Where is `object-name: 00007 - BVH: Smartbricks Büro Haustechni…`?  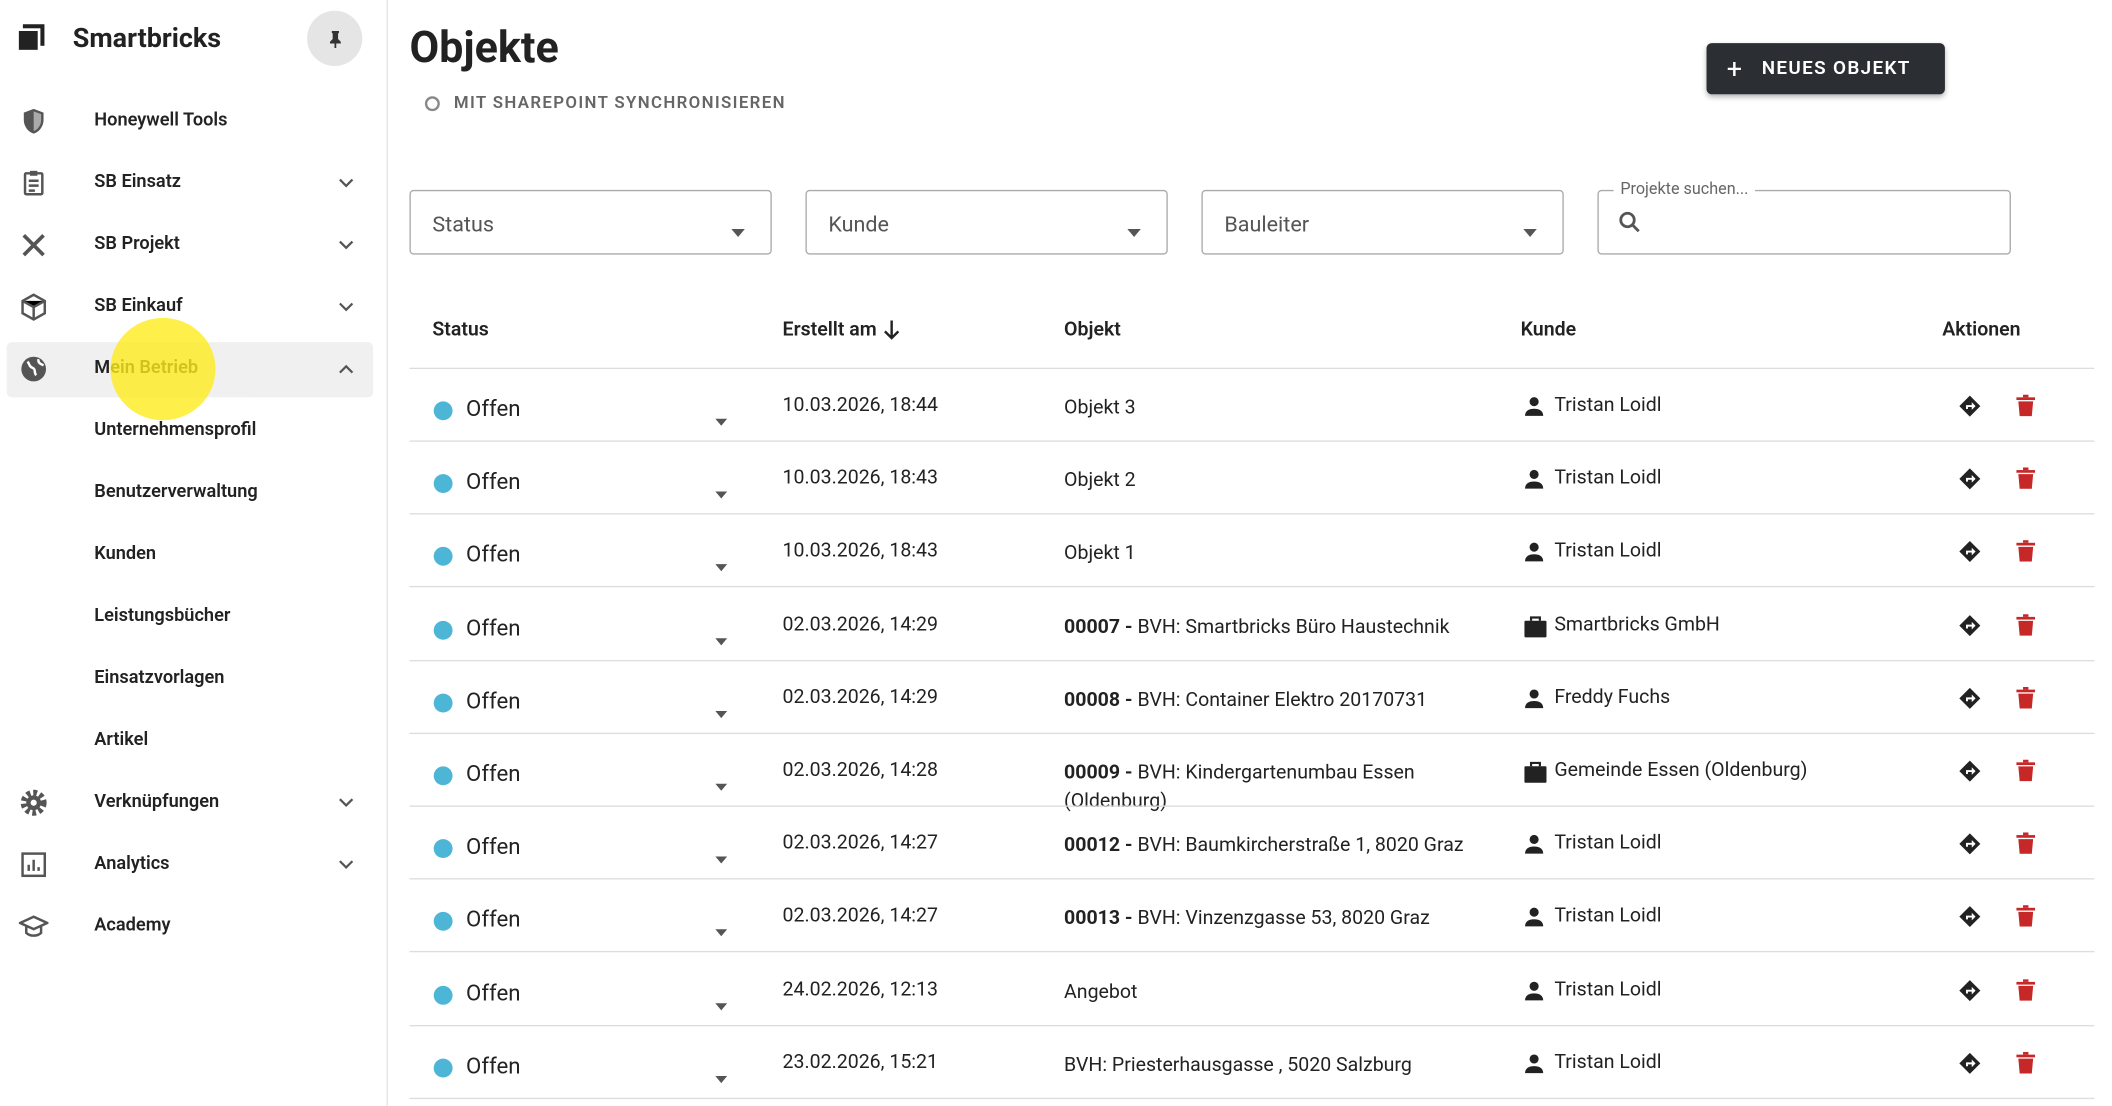 object-name: 00007 - BVH: Smartbricks Büro Haustechni… is located at coordinates (1273, 626).